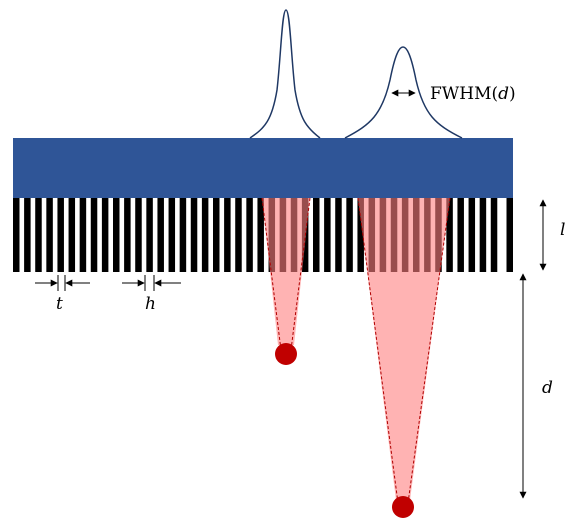 The height and width of the screenshot is (522, 567). I want to click on fwhm-text: FWHM(, so click(464, 94).